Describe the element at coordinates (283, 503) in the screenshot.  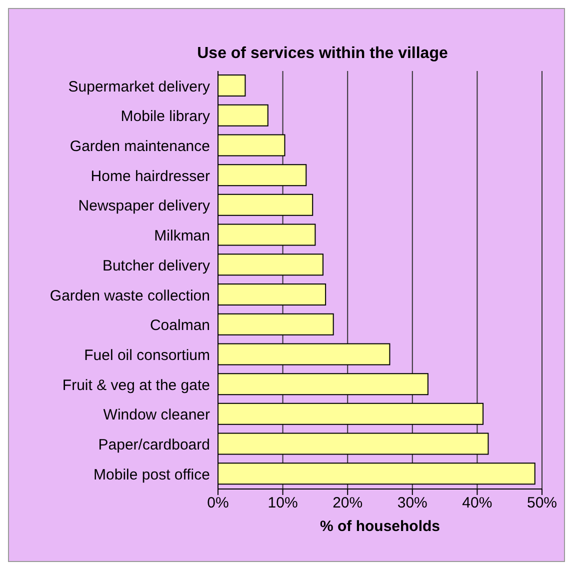
I see `x-tick-label: 10%` at that location.